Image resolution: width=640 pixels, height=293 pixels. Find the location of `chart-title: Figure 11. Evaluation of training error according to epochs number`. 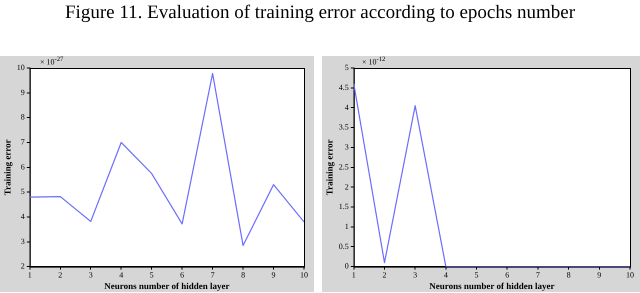

chart-title: Figure 11. Evaluation of training error according to epochs number is located at coordinates (320, 13).